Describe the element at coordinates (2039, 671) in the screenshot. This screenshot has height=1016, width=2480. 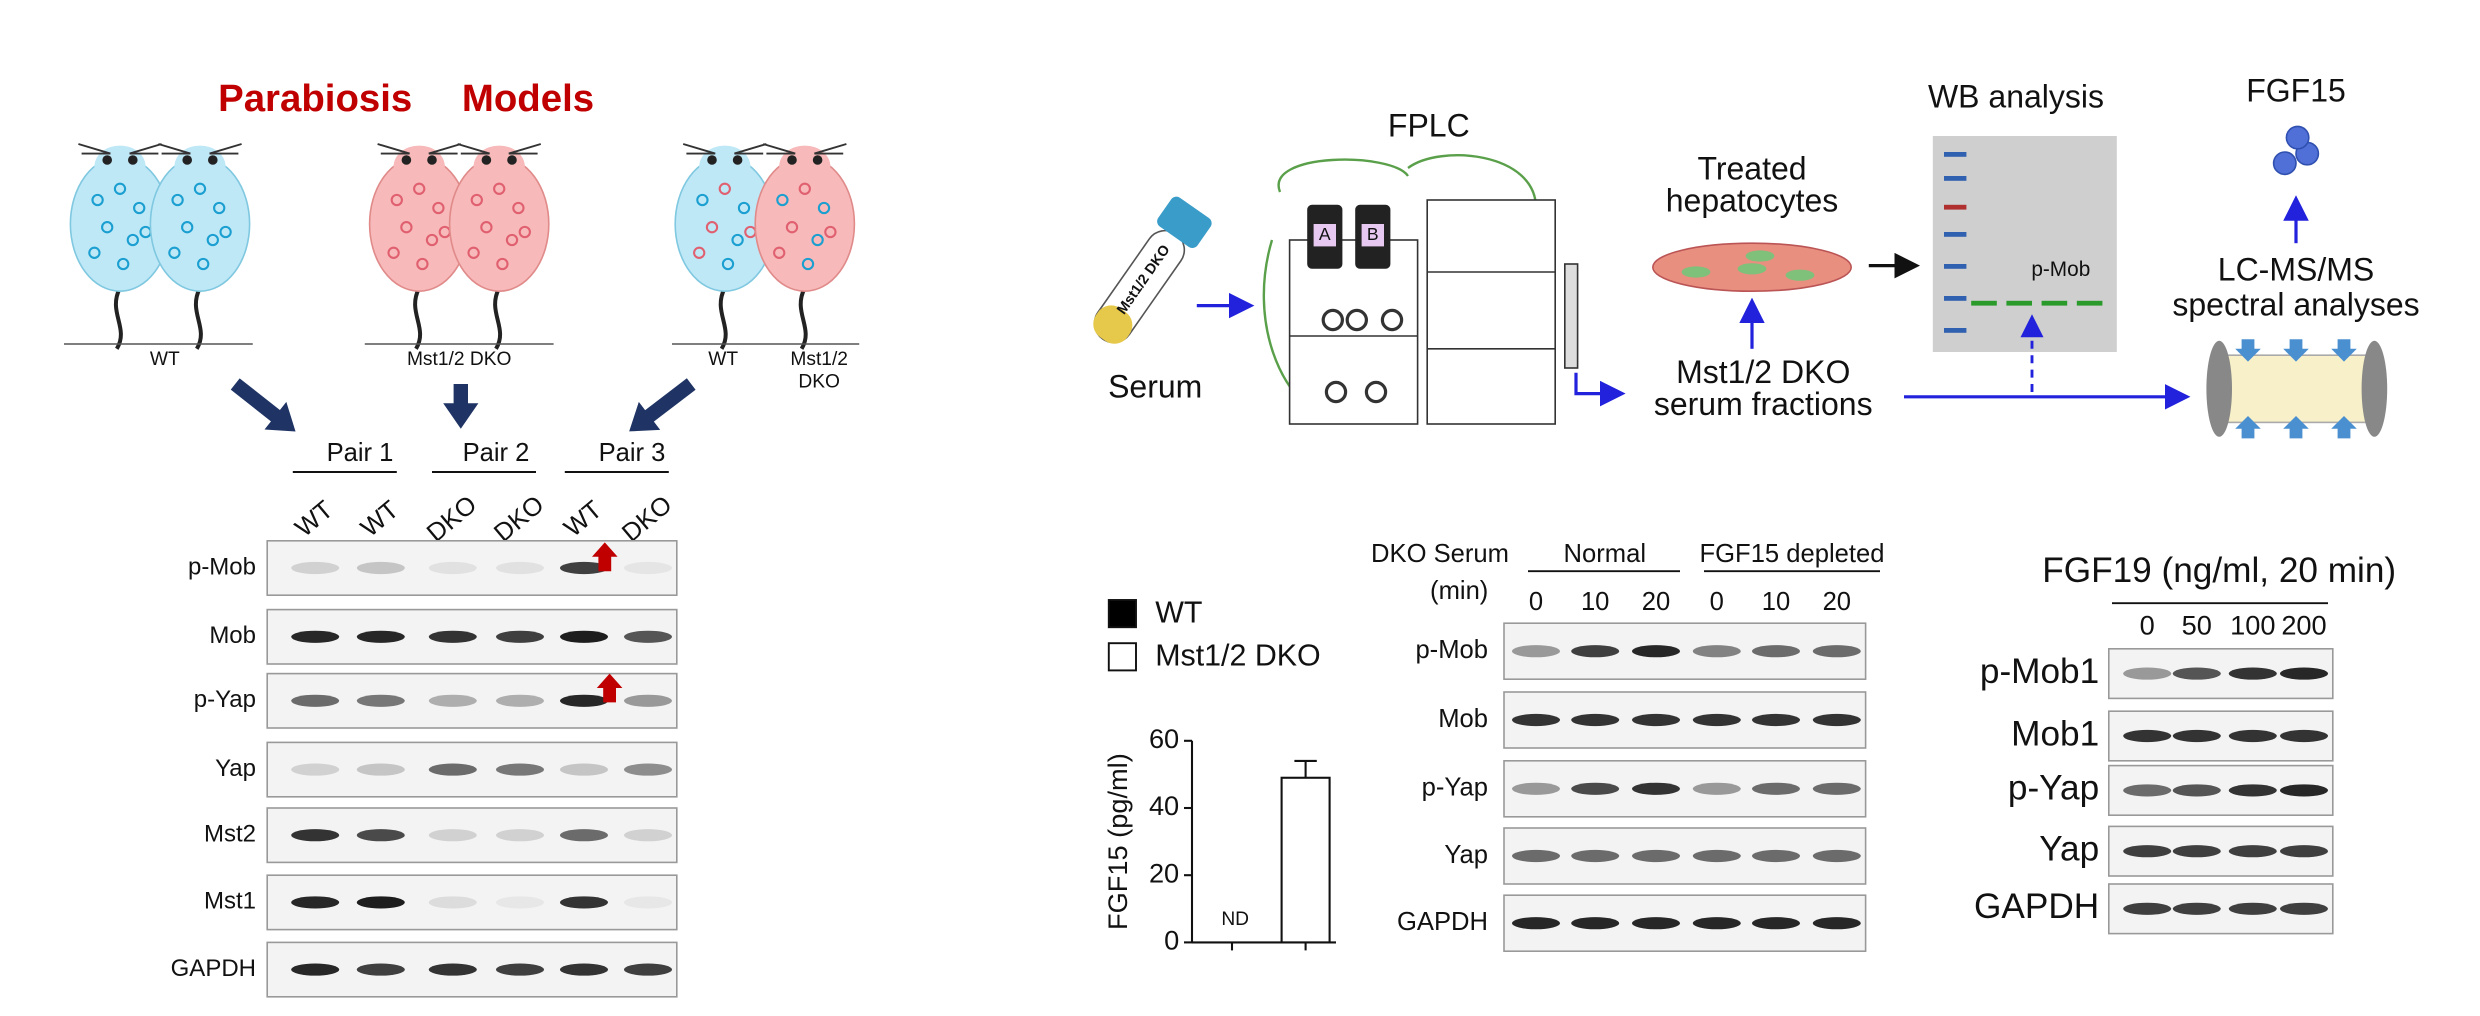
I see `blot-row-label: p-Mob1` at that location.